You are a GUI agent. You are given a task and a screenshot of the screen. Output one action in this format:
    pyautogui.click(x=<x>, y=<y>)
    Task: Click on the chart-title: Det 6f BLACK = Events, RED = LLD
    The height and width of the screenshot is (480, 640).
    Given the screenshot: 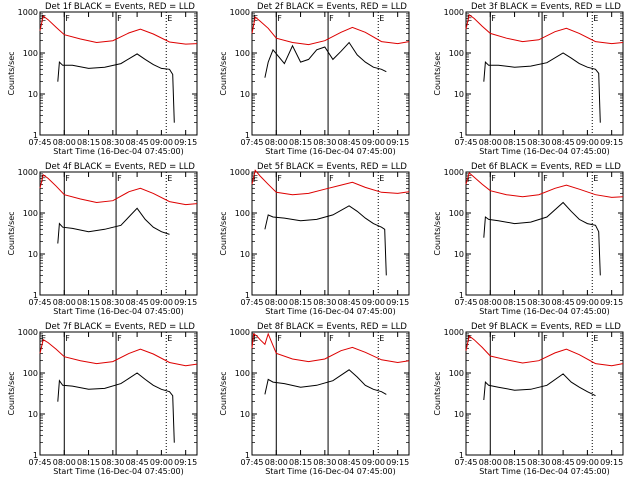 What is the action you would take?
    pyautogui.click(x=546, y=167)
    